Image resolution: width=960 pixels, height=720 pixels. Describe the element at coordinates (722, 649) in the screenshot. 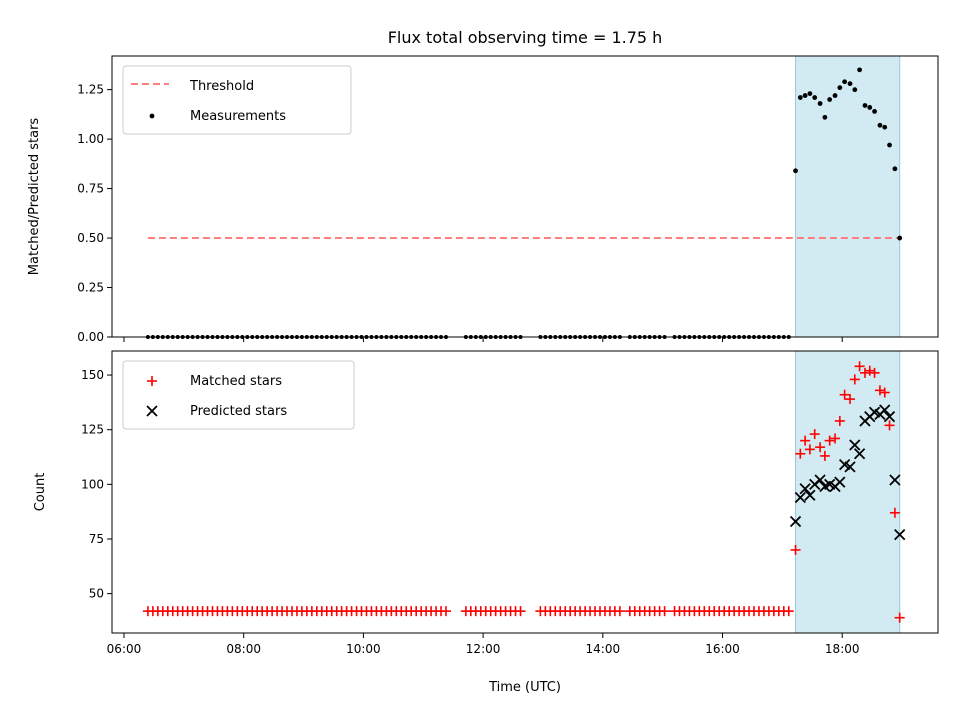

I see `x-tick-label: 16:00` at that location.